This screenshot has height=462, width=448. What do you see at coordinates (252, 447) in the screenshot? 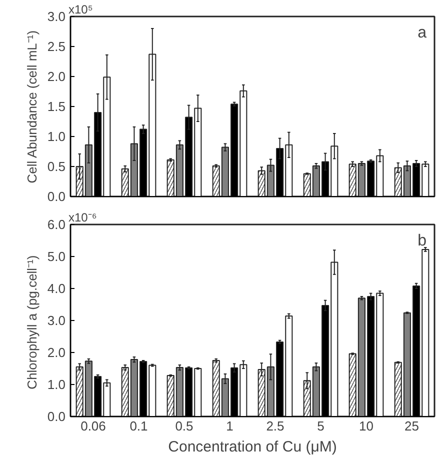
I see `x-axis-title: Concentration of Cu (μM)` at bounding box center [252, 447].